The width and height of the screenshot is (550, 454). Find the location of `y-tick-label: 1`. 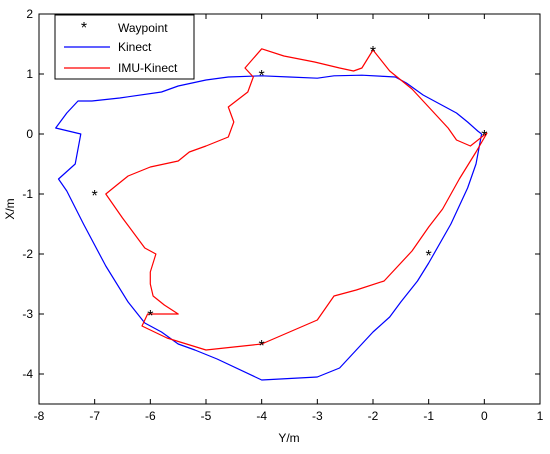

y-tick-label: 1 is located at coordinates (29, 74).